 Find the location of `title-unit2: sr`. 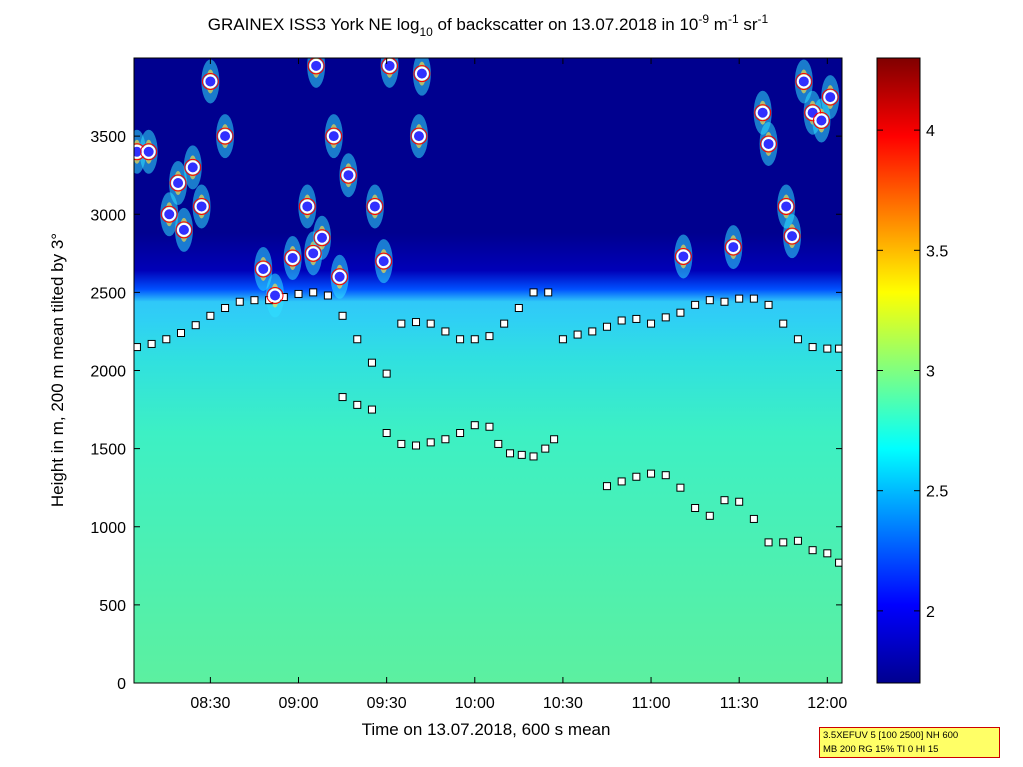

title-unit2: sr is located at coordinates (748, 24).